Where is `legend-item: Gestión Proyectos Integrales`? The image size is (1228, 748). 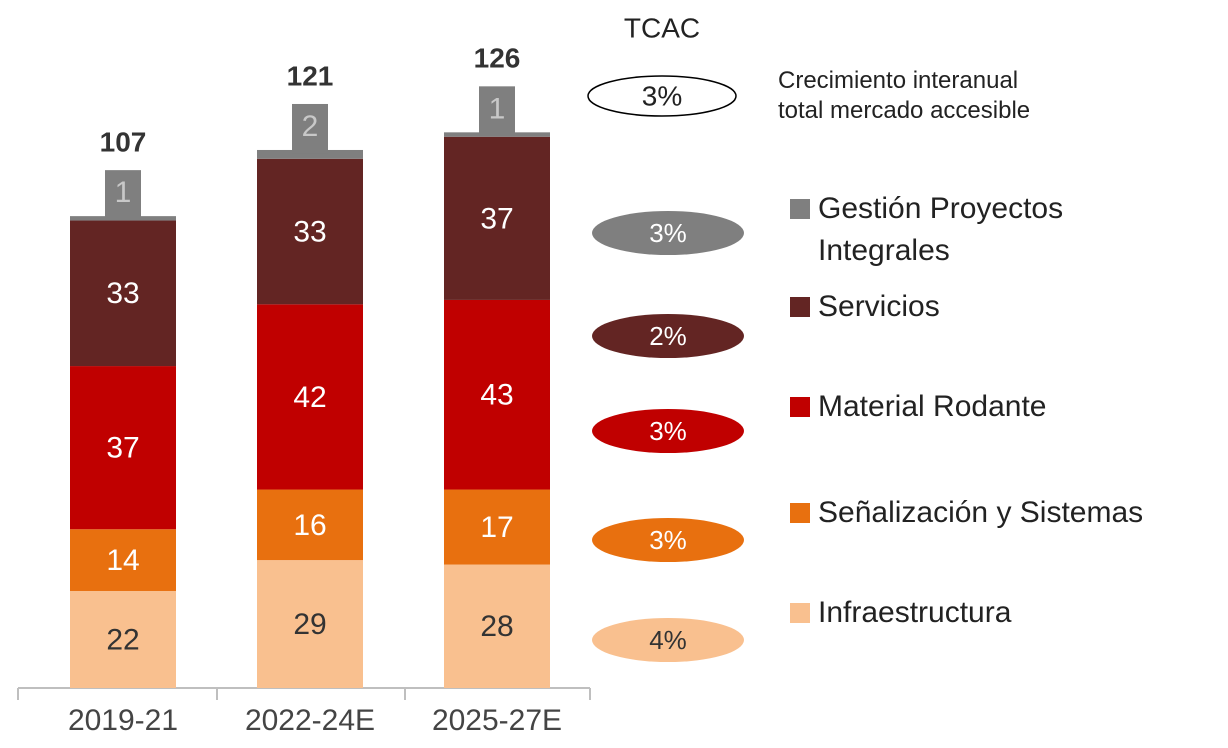 legend-item: Gestión Proyectos Integrales is located at coordinates (1000, 230).